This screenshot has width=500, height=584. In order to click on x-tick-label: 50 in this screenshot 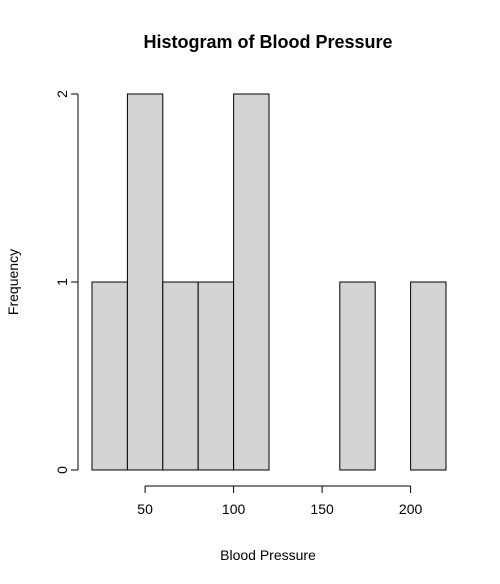, I will do `click(145, 509)`.